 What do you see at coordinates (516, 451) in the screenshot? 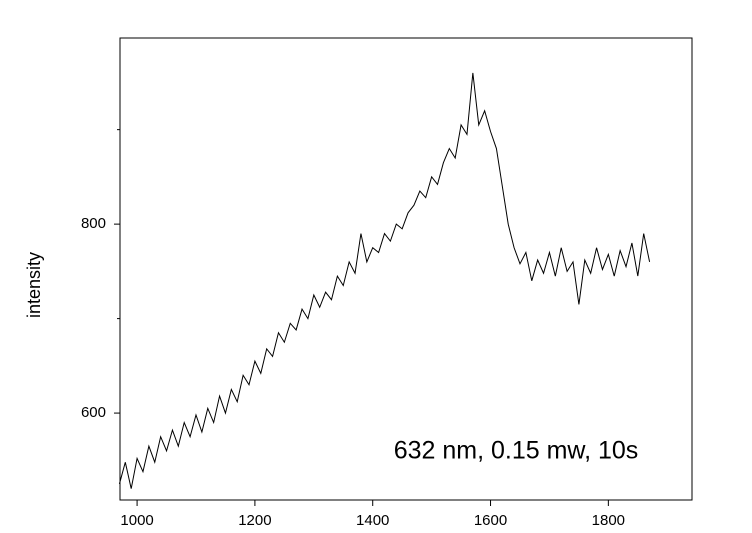
I see `annotation: 632 nm, 0.15 mw, 10s` at bounding box center [516, 451].